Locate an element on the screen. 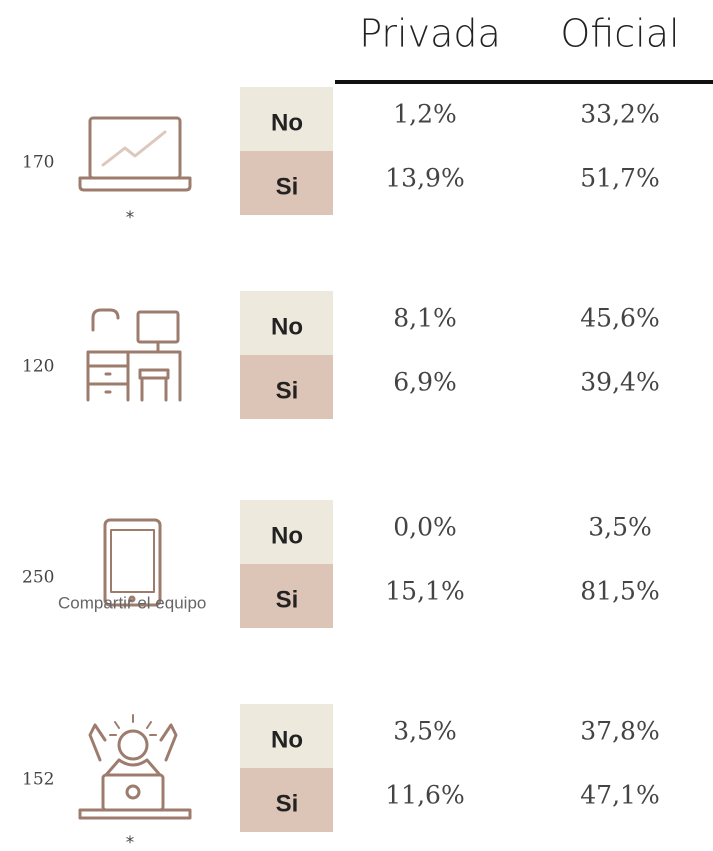 Image resolution: width=713 pixels, height=851 pixels. overlay-label: Compartir el equipo is located at coordinates (132, 602).